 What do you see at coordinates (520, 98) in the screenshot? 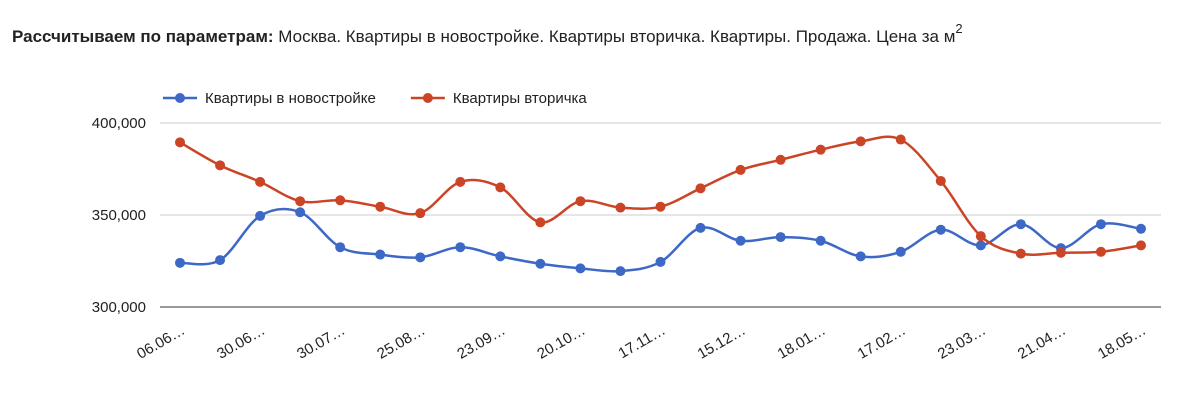
I see `legend-label: Квартиры вторичка` at bounding box center [520, 98].